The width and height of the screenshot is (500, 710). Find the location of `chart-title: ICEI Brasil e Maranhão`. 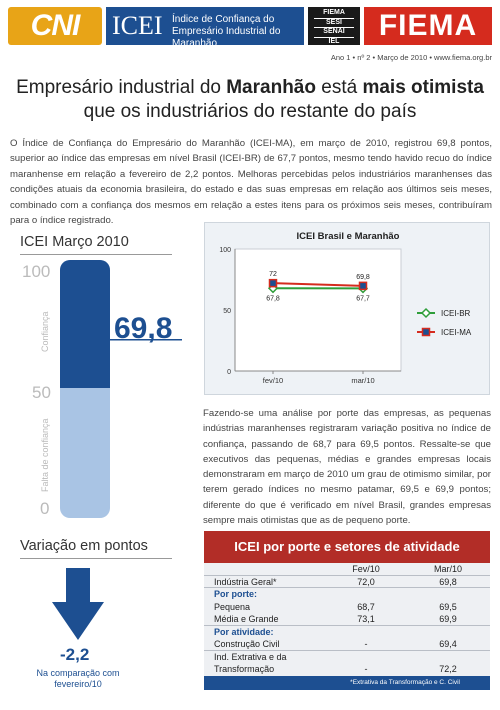

chart-title: ICEI Brasil e Maranhão is located at coordinates (348, 236).